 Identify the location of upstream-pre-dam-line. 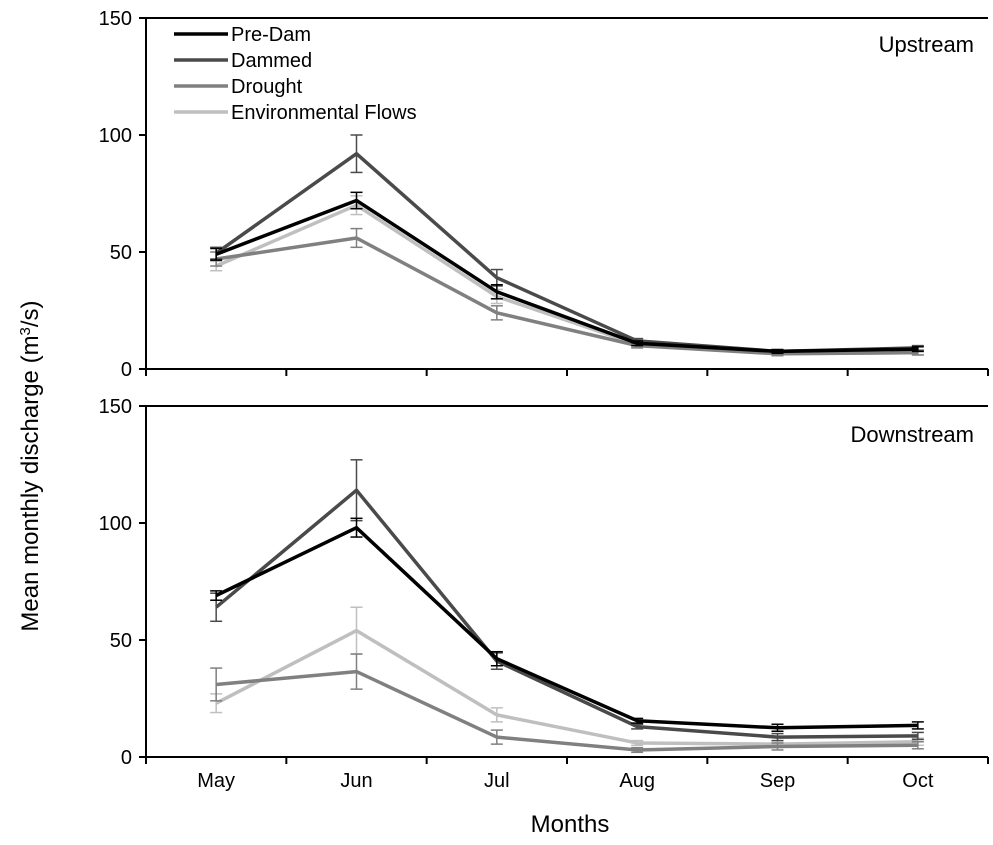
(566, 276).